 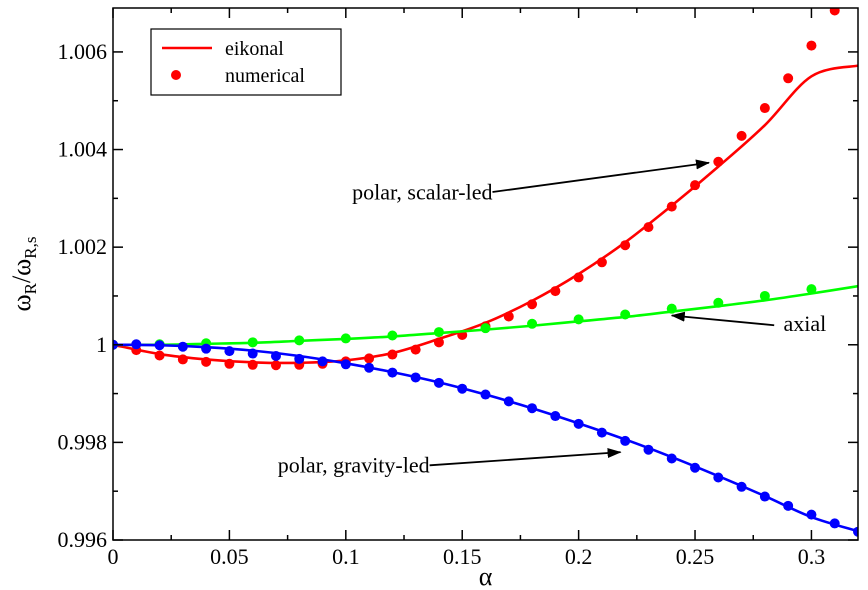 What do you see at coordinates (695, 556) in the screenshot?
I see `x-tick-label: 0.25` at bounding box center [695, 556].